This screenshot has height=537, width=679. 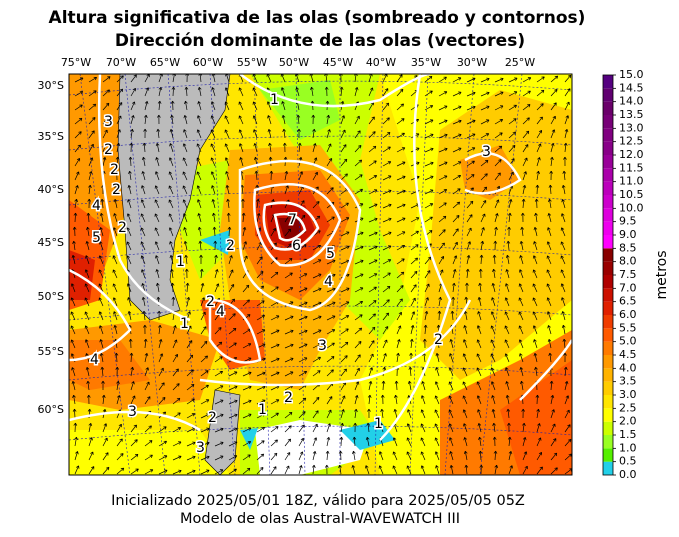 I want to click on colorbar-tick-label: 11.5, so click(x=631, y=167).